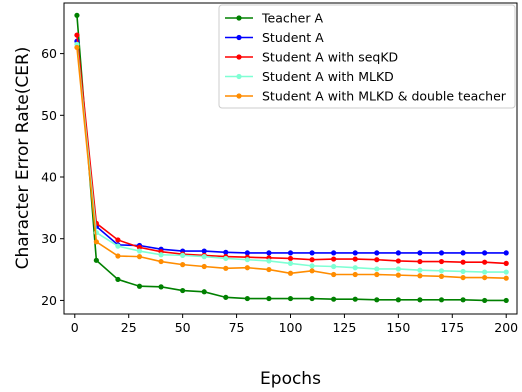 The width and height of the screenshot is (522, 392). I want to click on x-tick-label: 175, so click(452, 327).